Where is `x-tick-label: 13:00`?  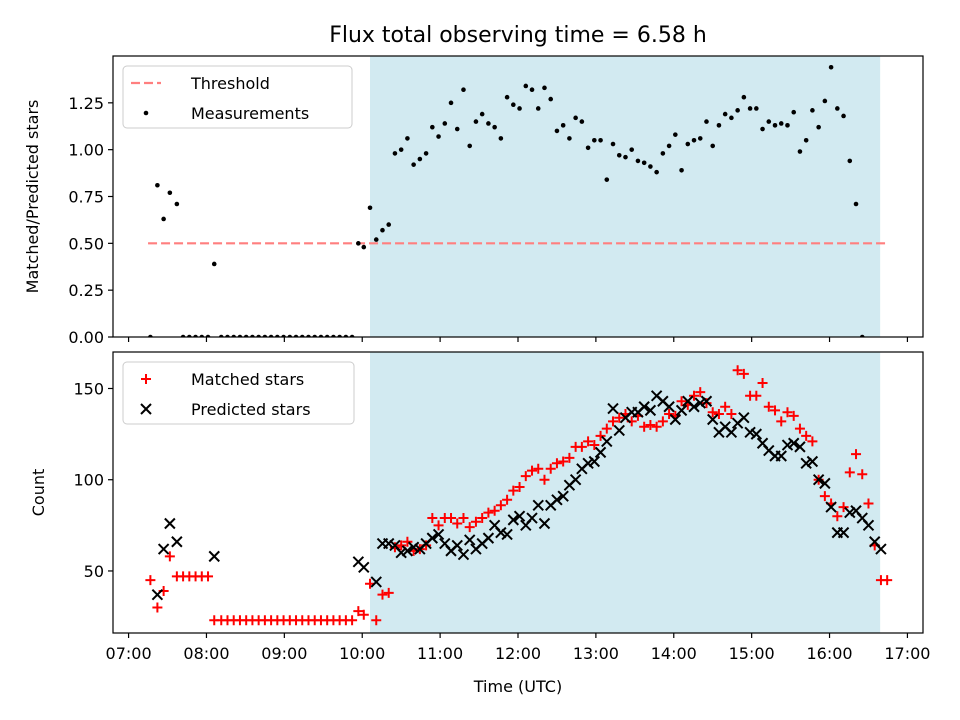
x-tick-label: 13:00 is located at coordinates (596, 653).